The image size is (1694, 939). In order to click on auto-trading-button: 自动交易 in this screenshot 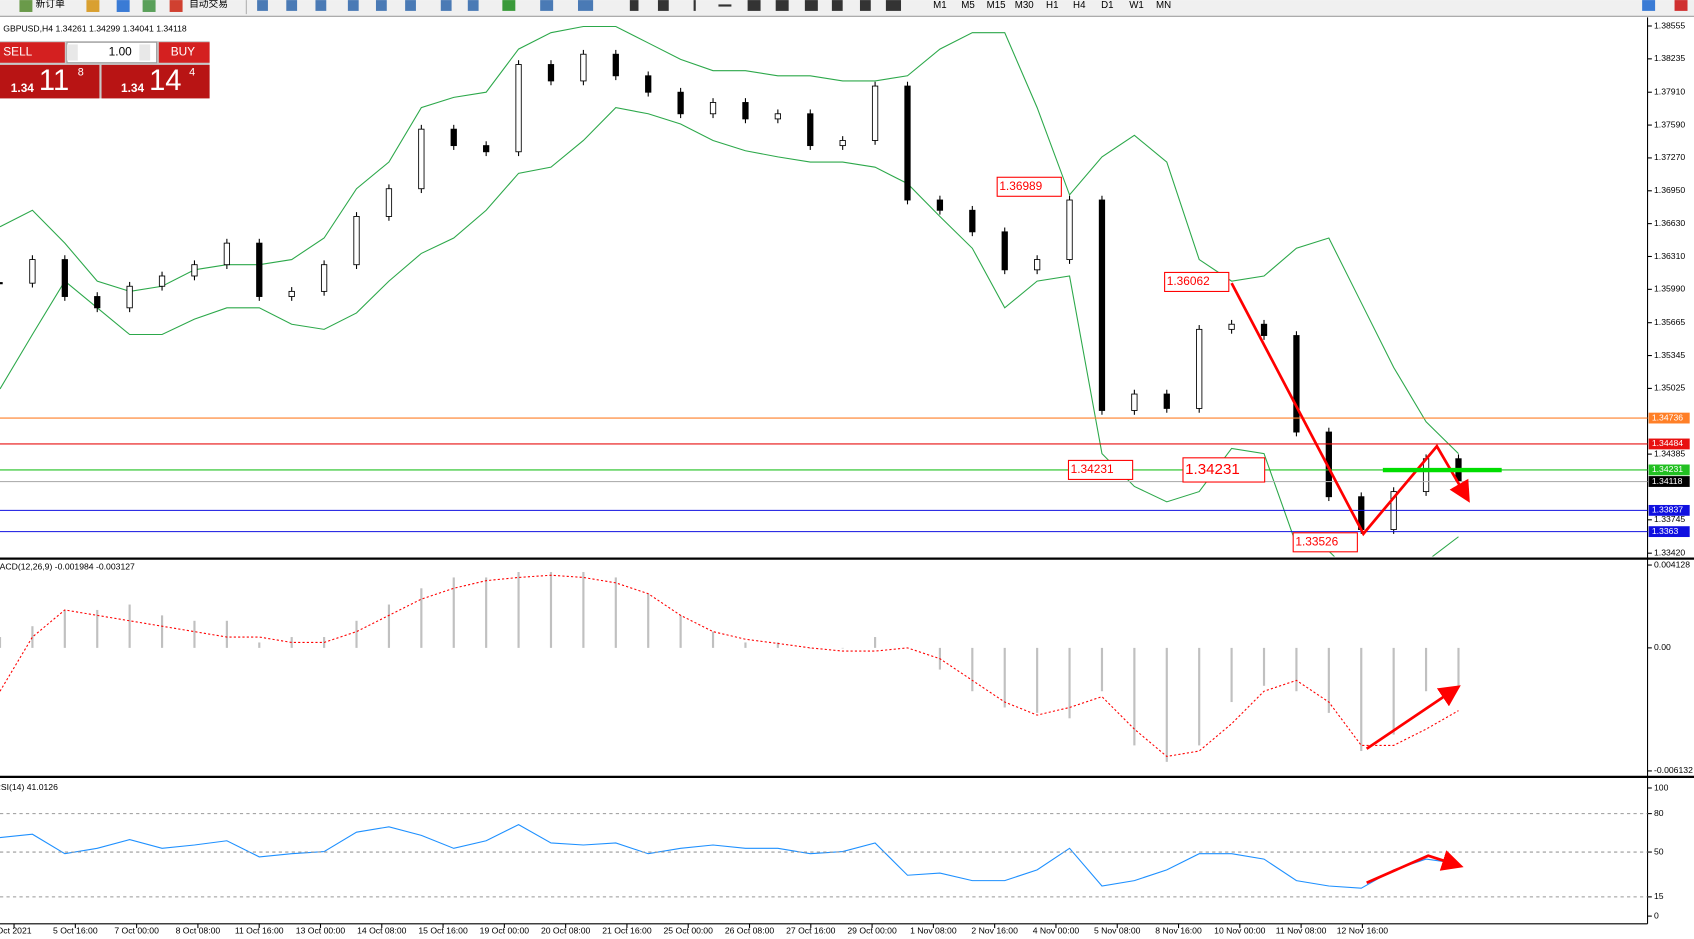, I will do `click(208, 5)`.